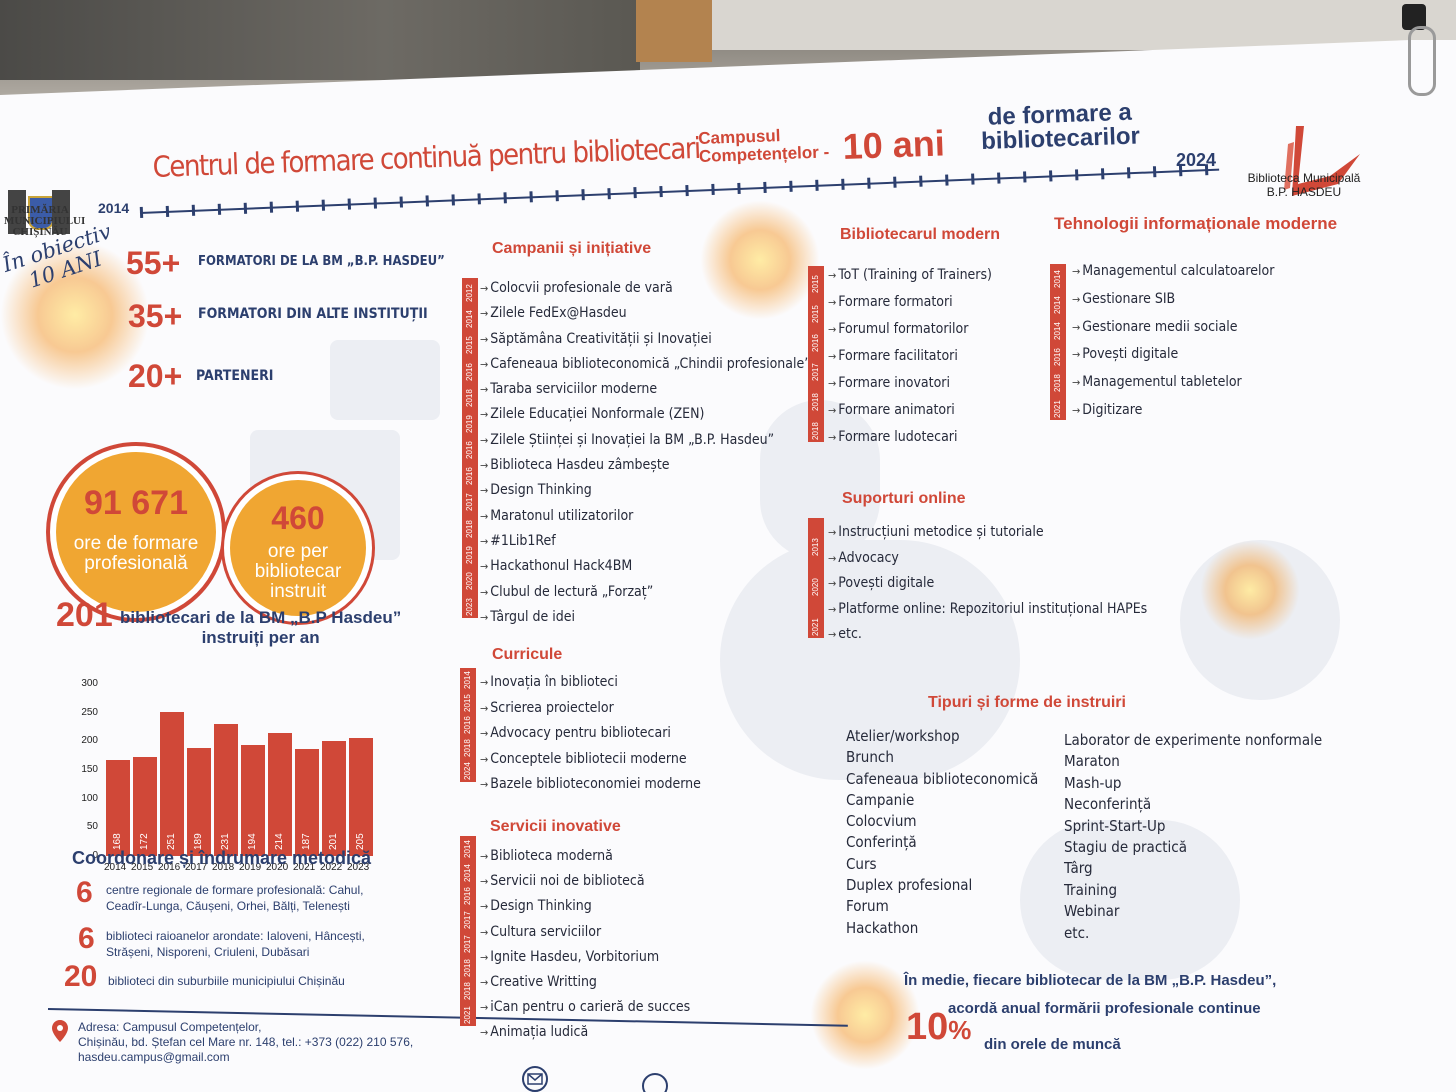 The width and height of the screenshot is (1456, 1092). I want to click on background-shelf, so click(320, 40).